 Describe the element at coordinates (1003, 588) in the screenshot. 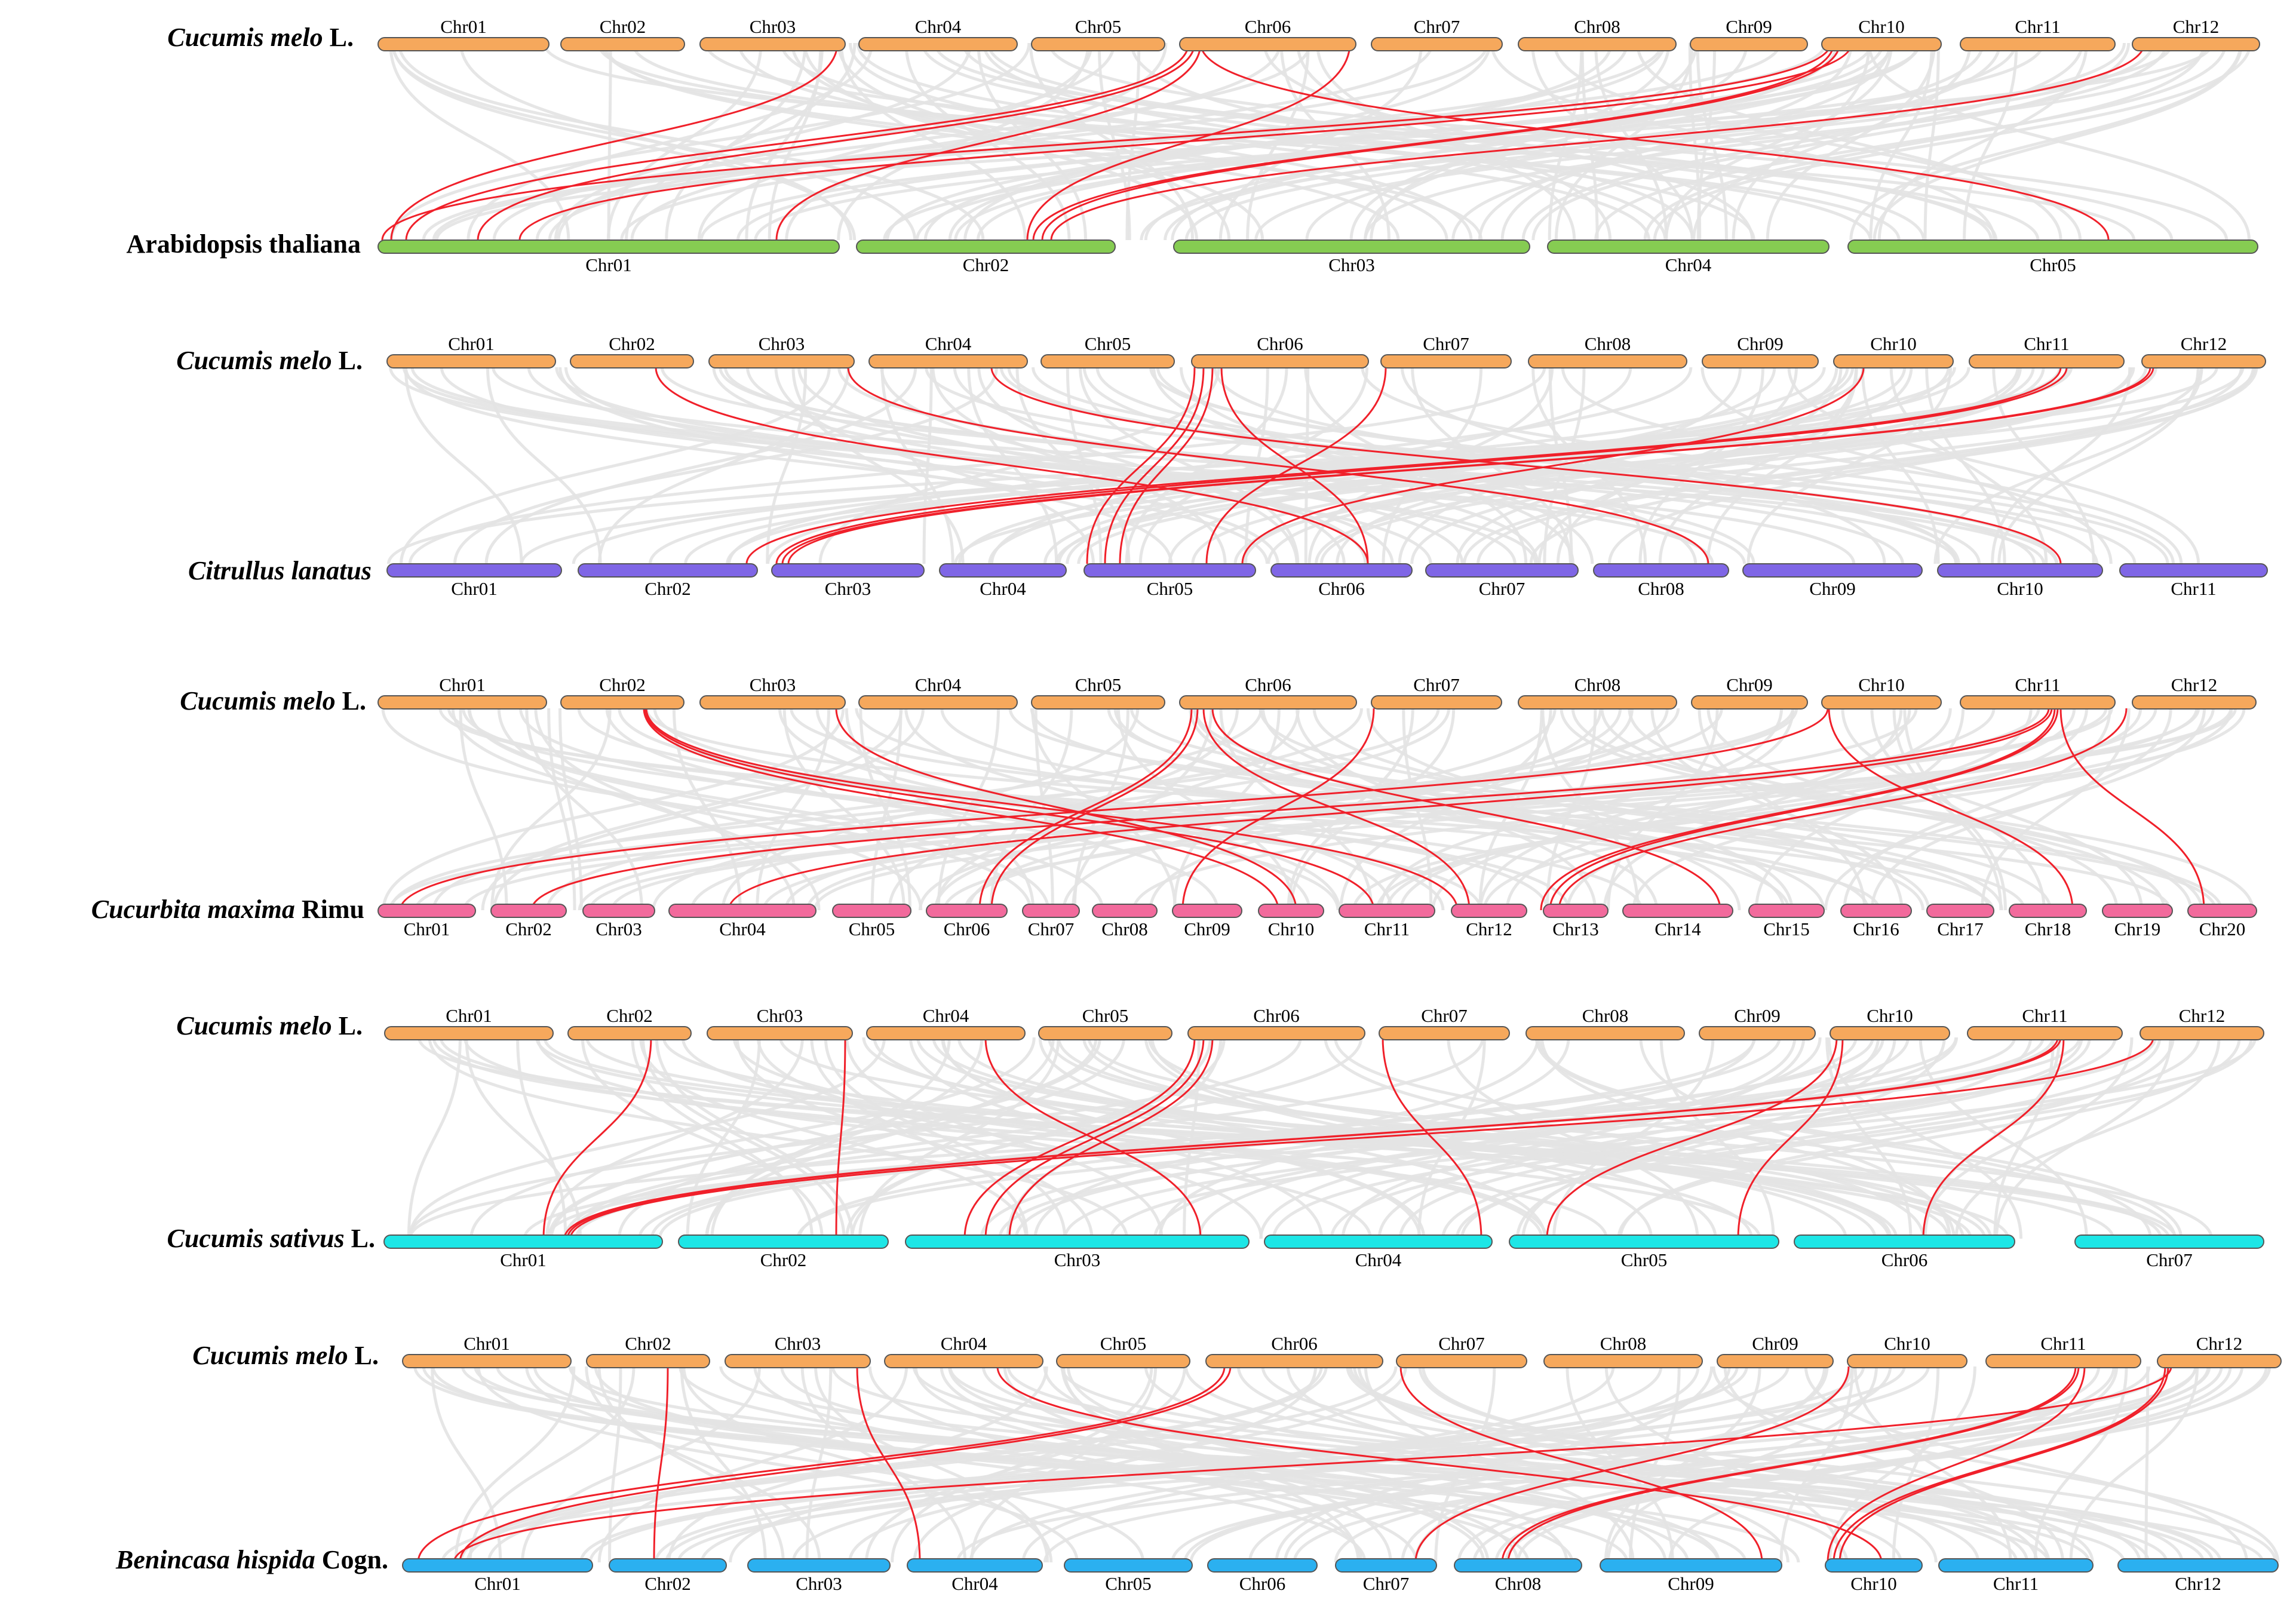

I see `chromosome-label: Chr04` at that location.